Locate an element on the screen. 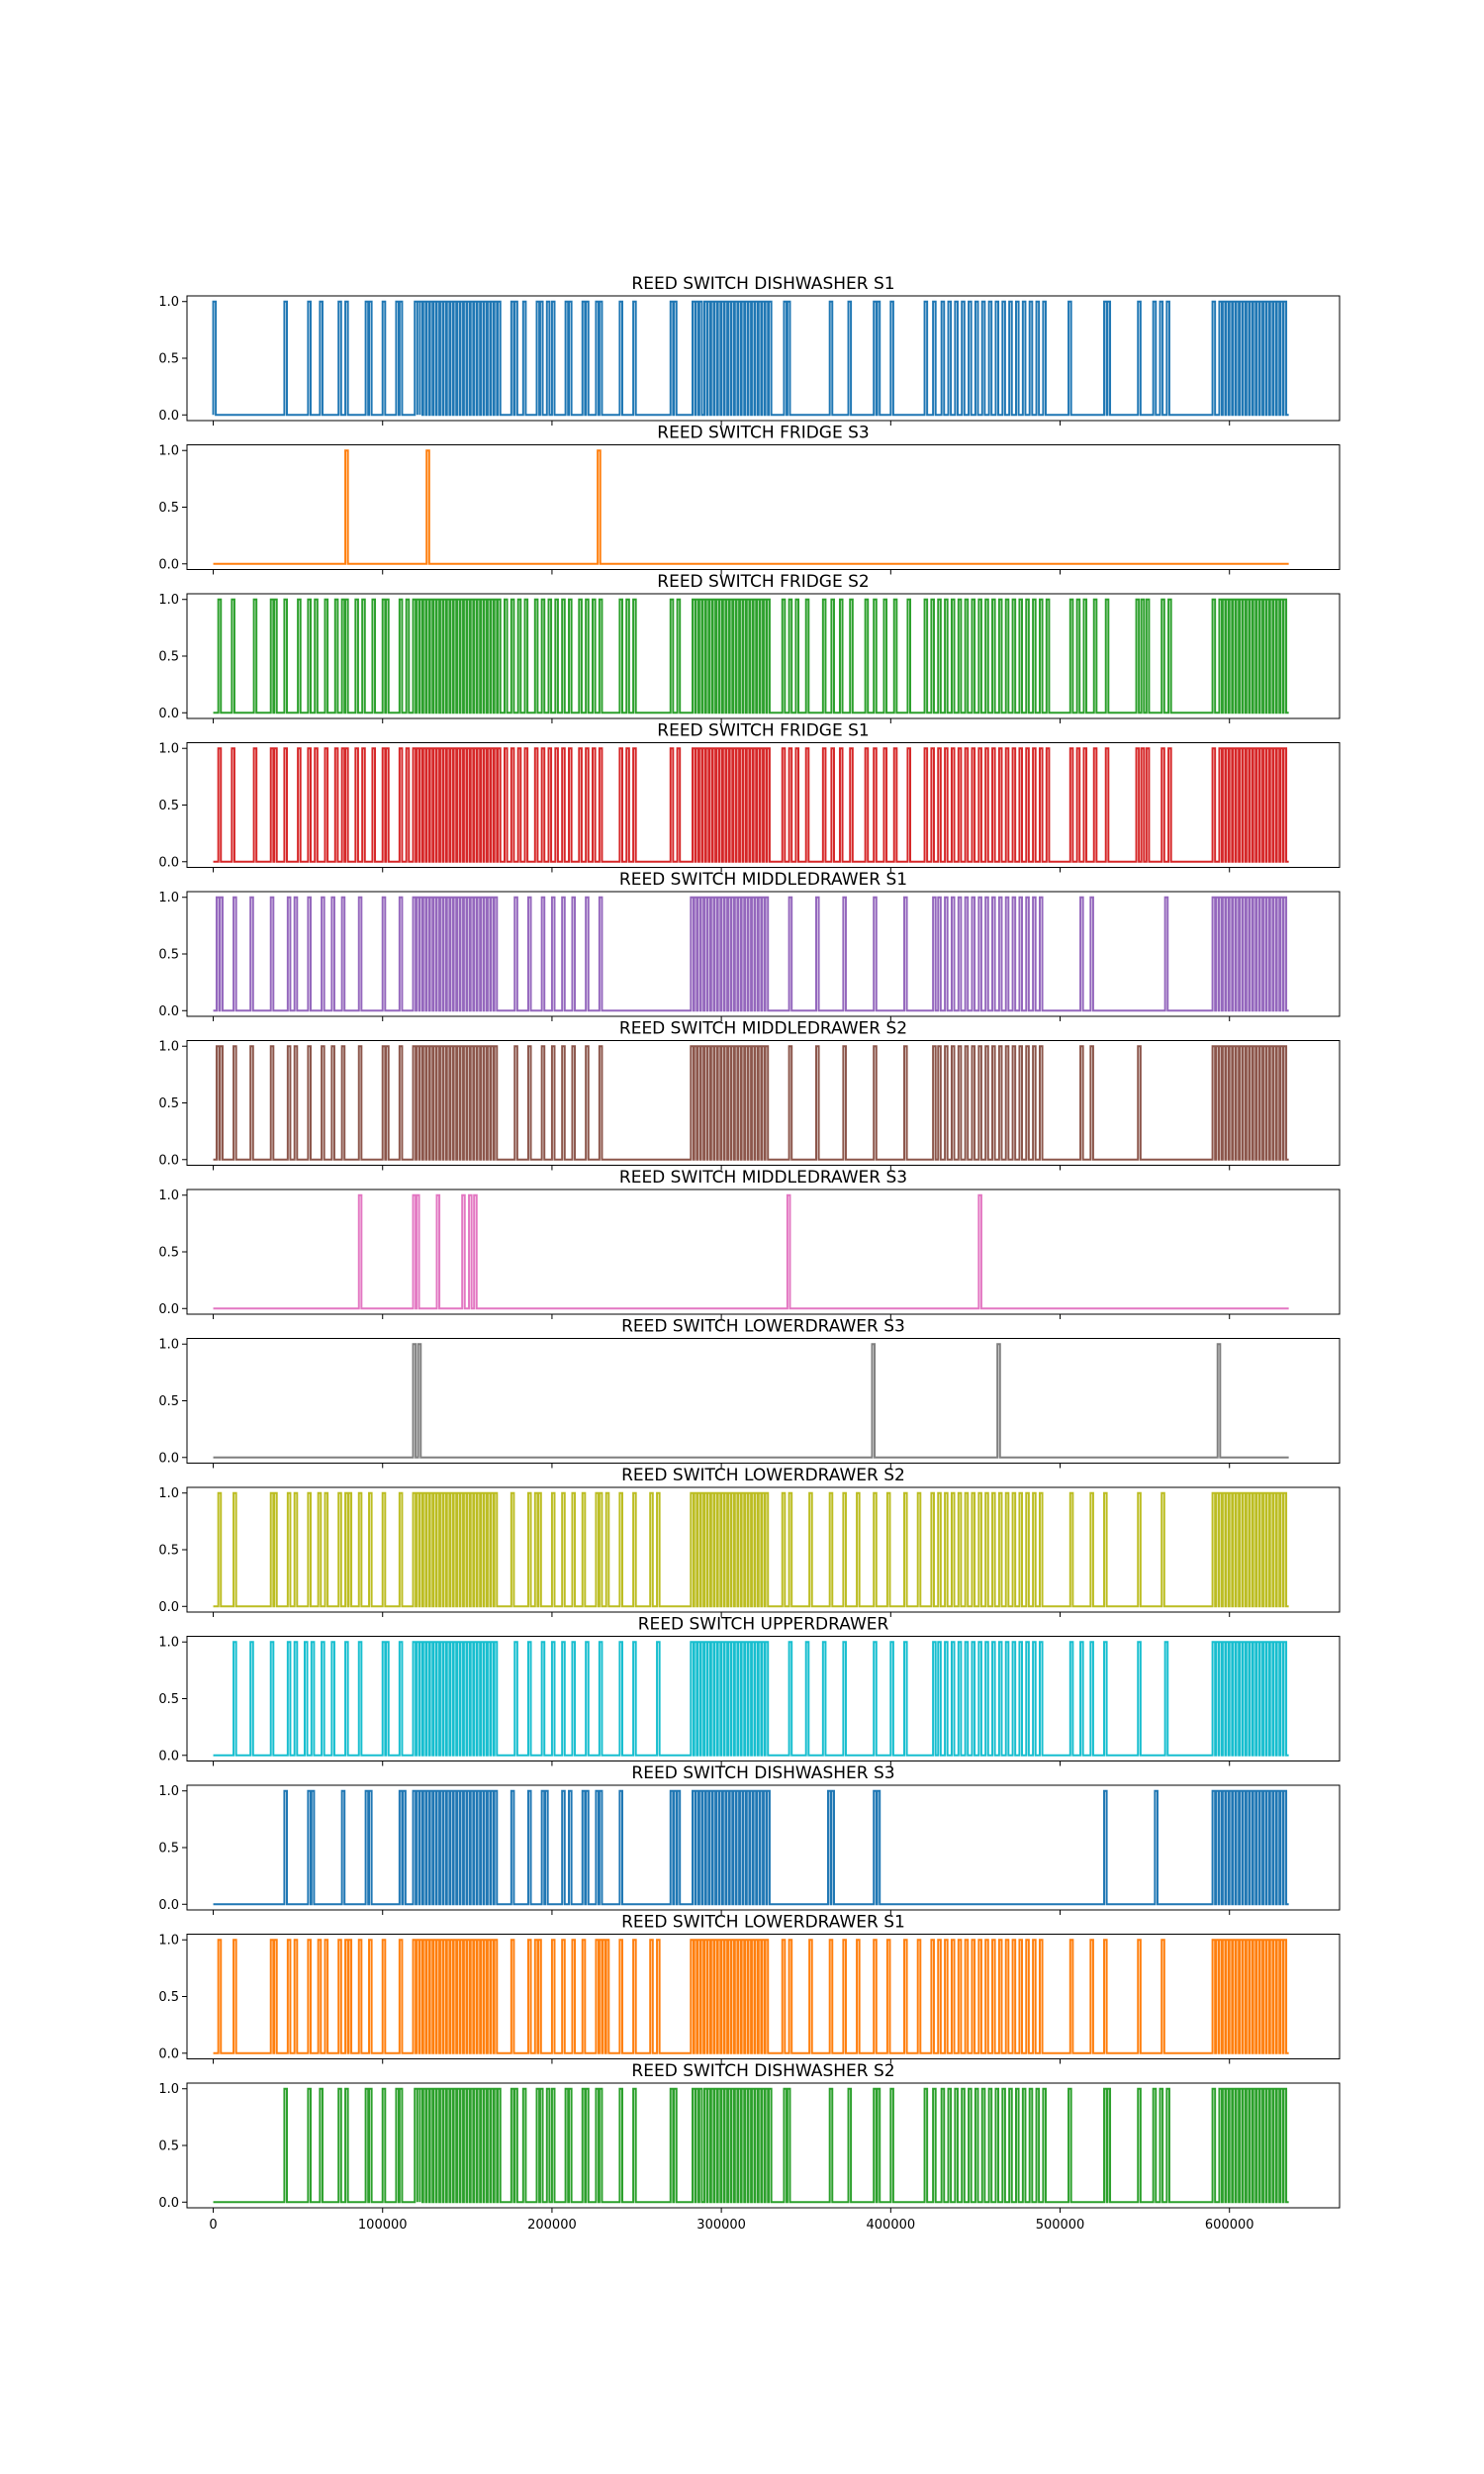 This screenshot has height=2474, width=1484. panel-title: REED SWITCH LOWERDRAWER S2 is located at coordinates (763, 1476).